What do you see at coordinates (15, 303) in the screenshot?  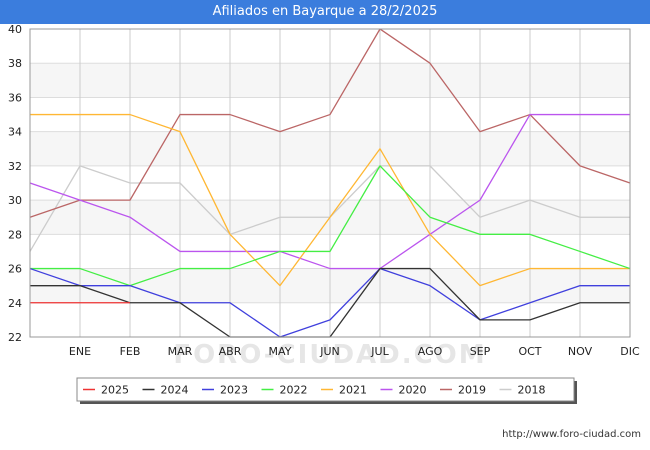 I see `y-tick-label: 24` at bounding box center [15, 303].